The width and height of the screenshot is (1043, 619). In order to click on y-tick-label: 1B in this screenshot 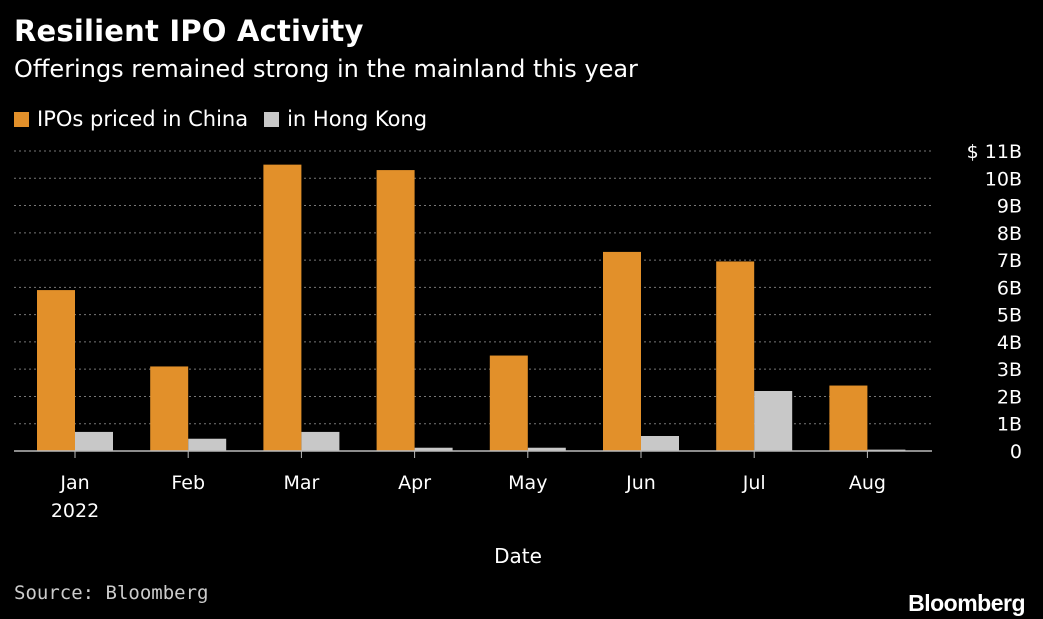, I will do `click(1009, 425)`.